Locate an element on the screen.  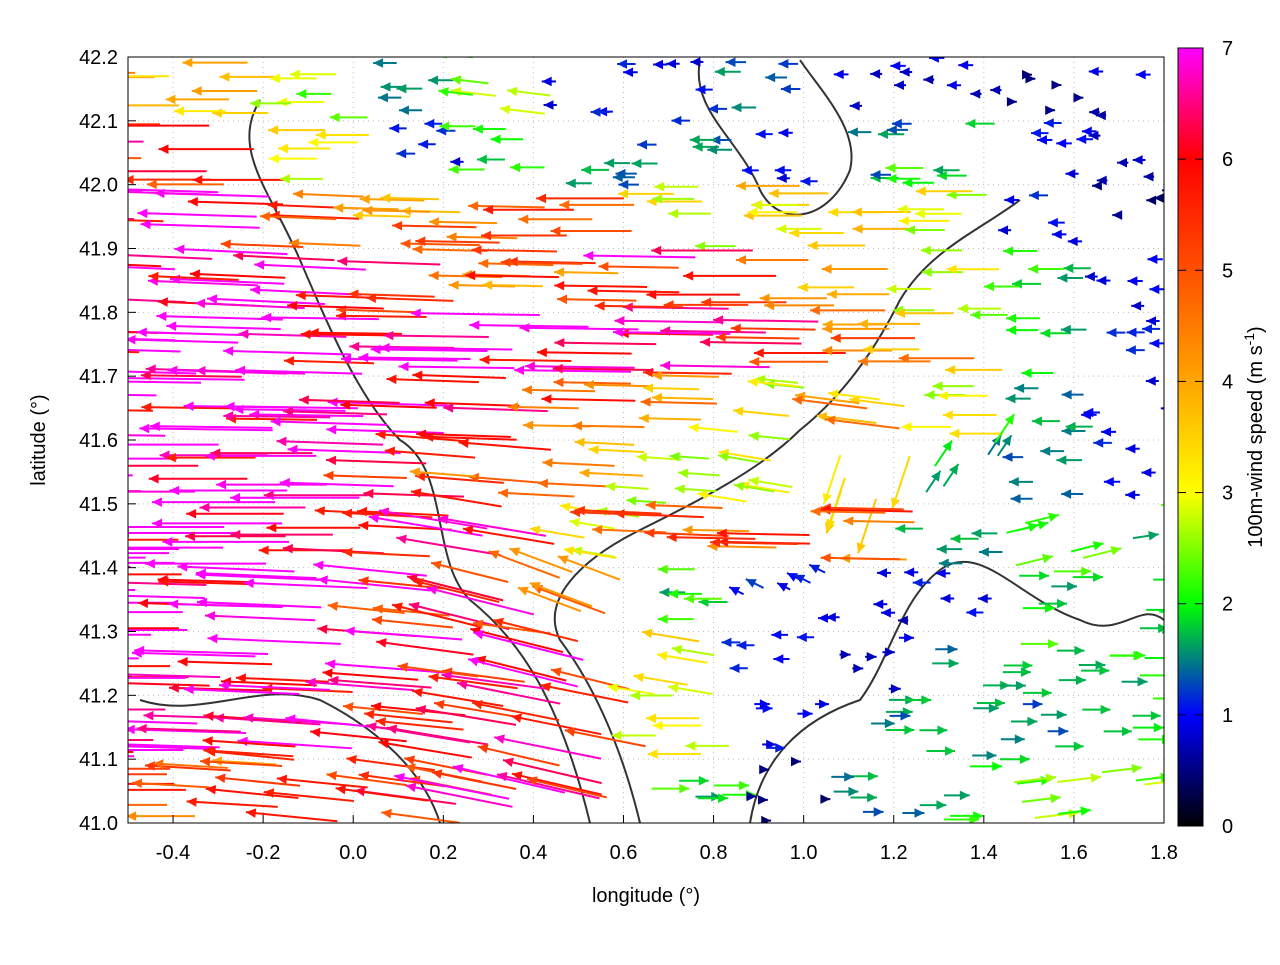
colorbar-label-end: ) is located at coordinates (1256, 329).